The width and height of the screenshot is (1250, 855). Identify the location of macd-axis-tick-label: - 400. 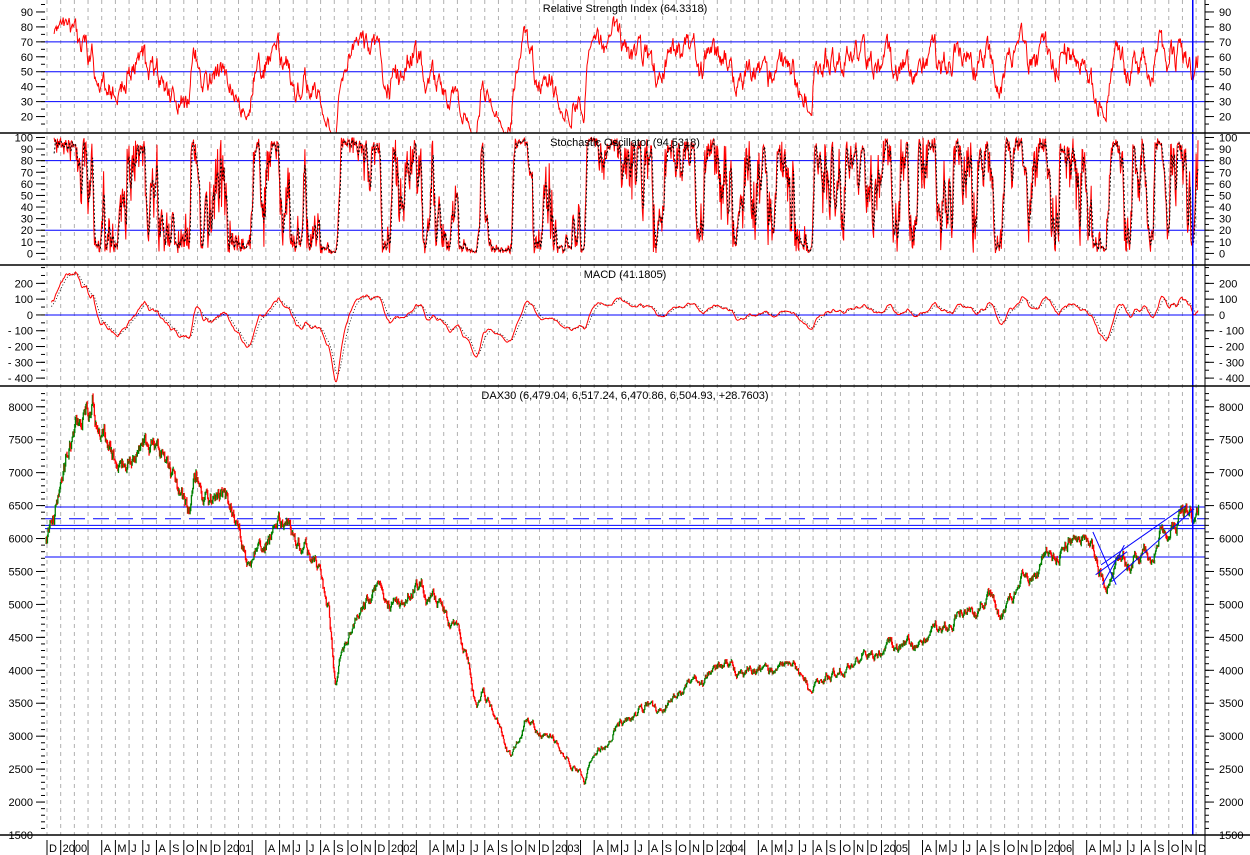
(20, 379).